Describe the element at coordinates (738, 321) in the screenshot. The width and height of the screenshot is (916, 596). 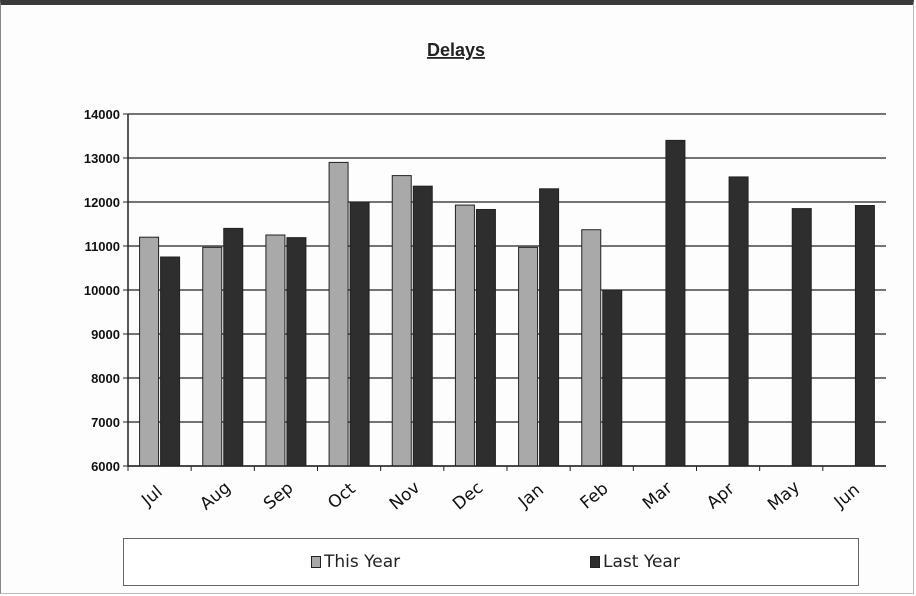
I see `bar-last-year-apr` at that location.